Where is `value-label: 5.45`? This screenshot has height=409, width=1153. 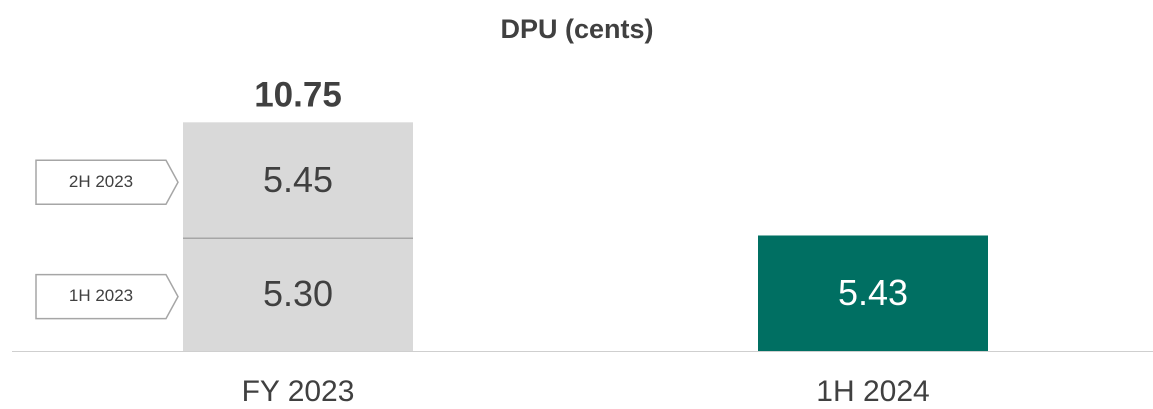
value-label: 5.45 is located at coordinates (298, 179).